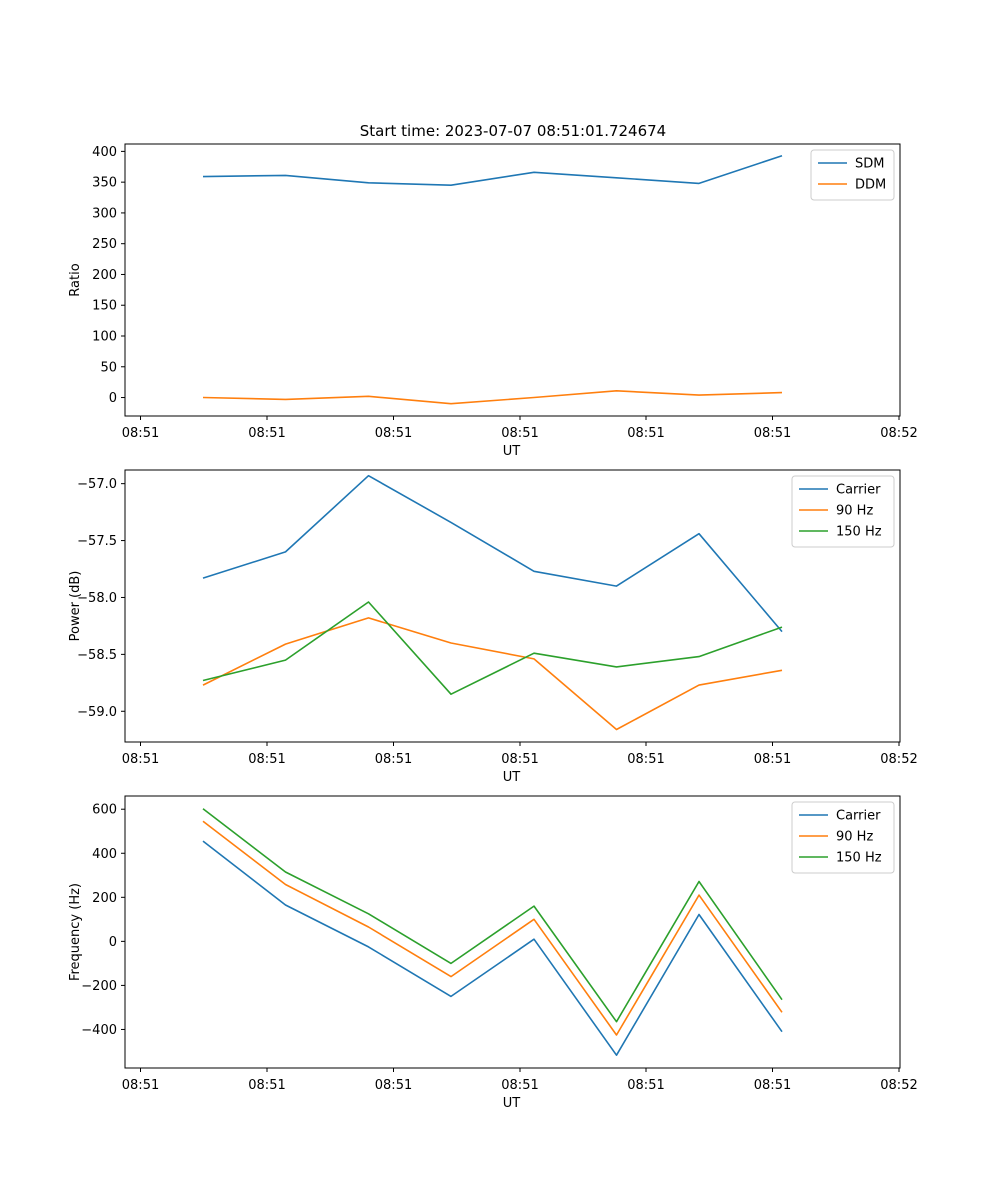  What do you see at coordinates (97, 541) in the screenshot?
I see `y-tick-label: −57.5` at bounding box center [97, 541].